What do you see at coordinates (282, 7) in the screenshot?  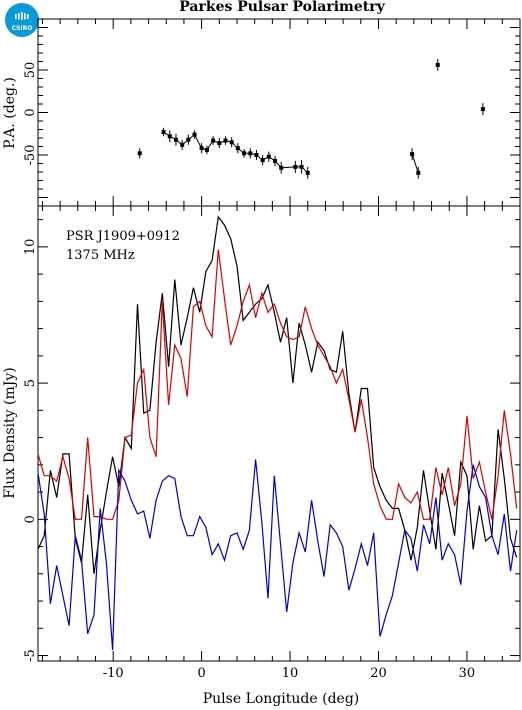 I see `chart-title: Parkes Pulsar Polarimetry` at bounding box center [282, 7].